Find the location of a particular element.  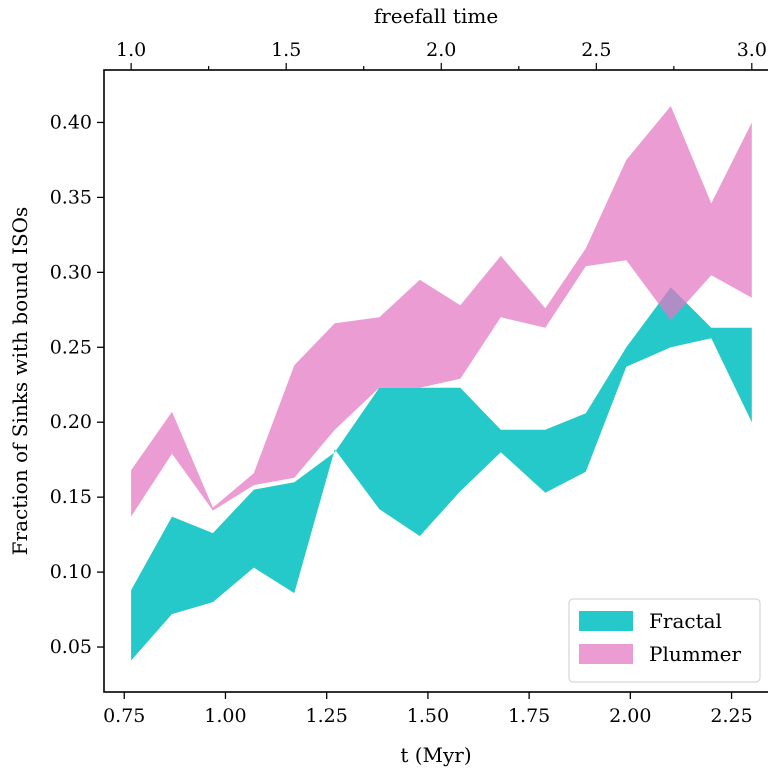

y-tick-label: 0.05 is located at coordinates (71, 647).